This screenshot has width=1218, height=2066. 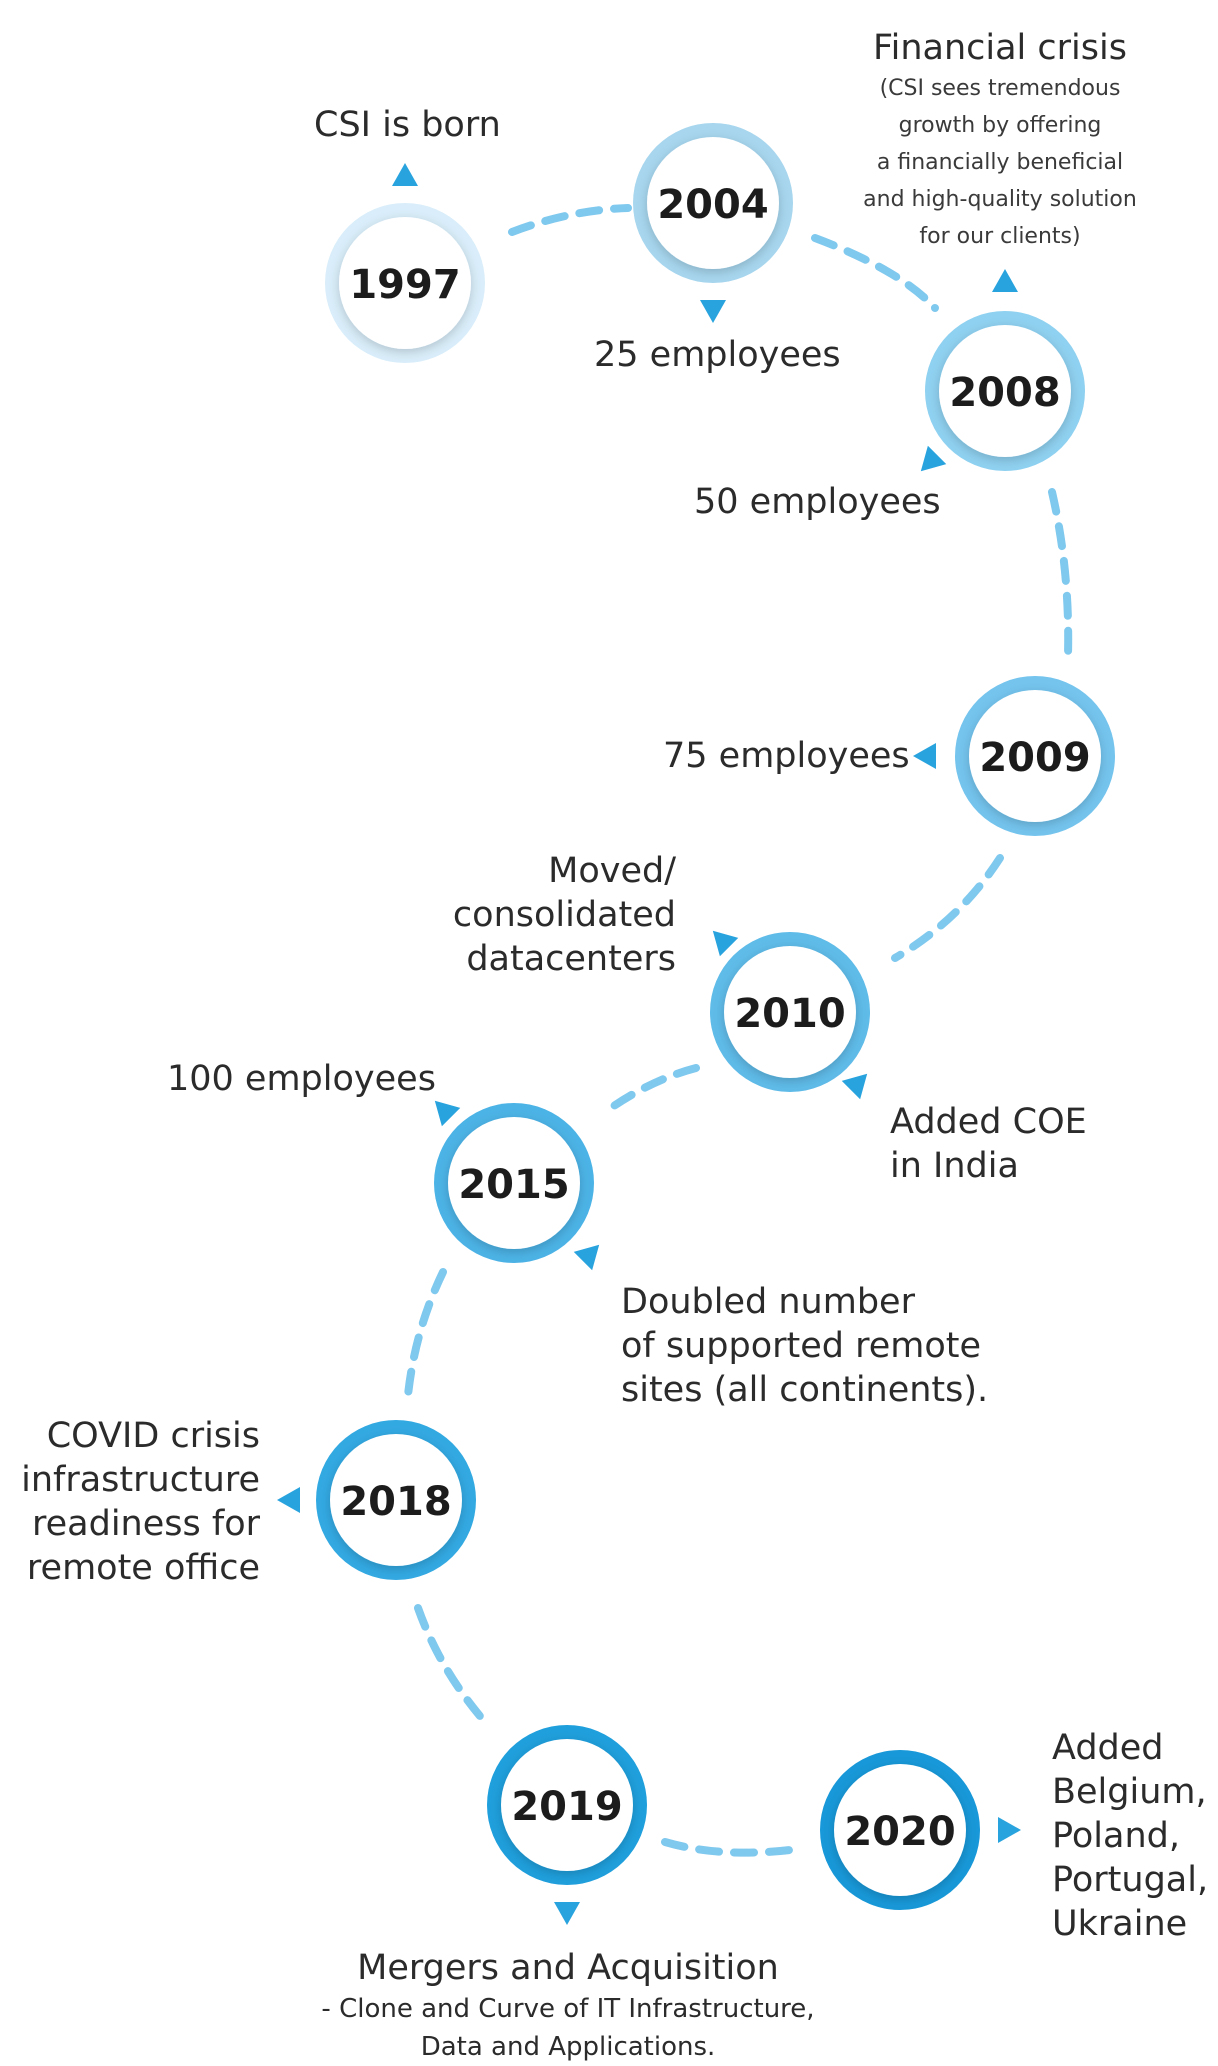 I want to click on added-line-3: Poland,, so click(x=1116, y=1836).